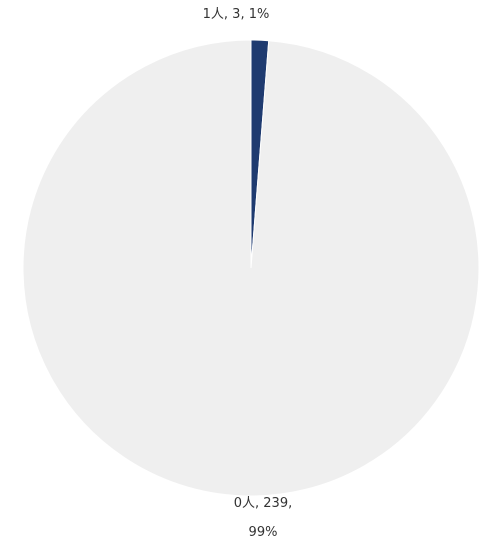  What do you see at coordinates (263, 503) in the screenshot?
I see `slice-label-0nin-line1: 0人, 239,` at bounding box center [263, 503].